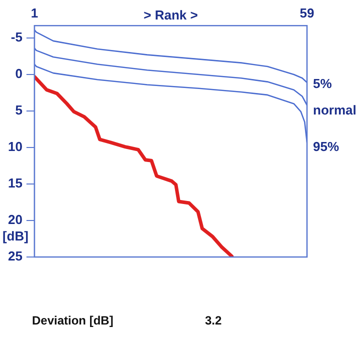  Describe the element at coordinates (171, 15) in the screenshot. I see `x-axis-title: > Rank >` at that location.